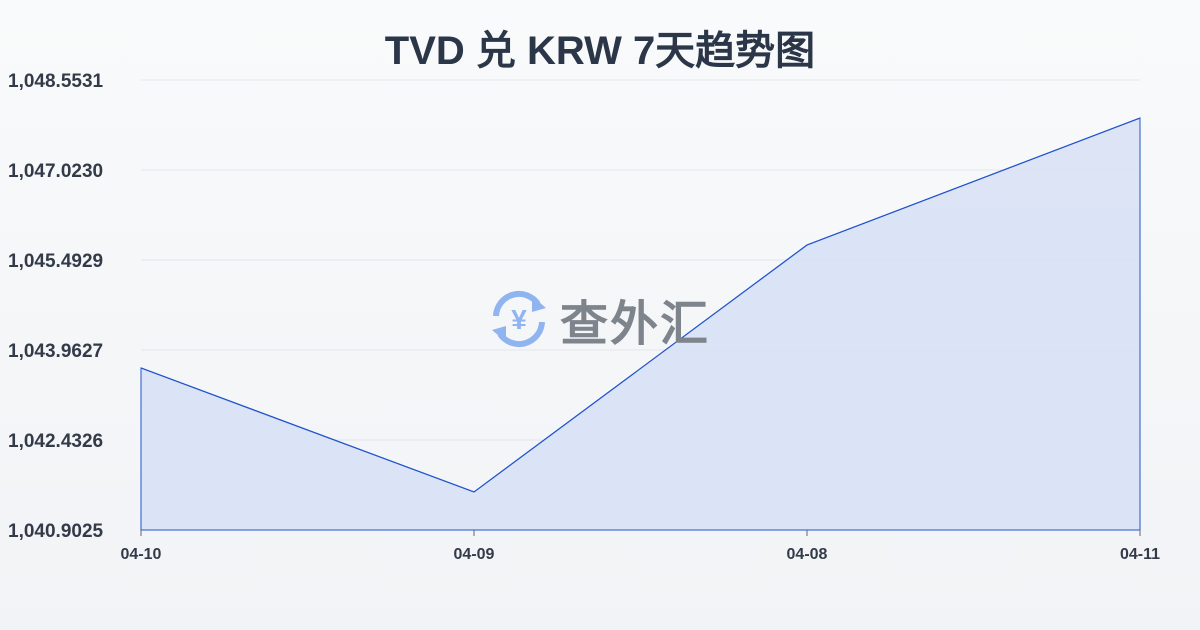  I want to click on x-tick-label: 04-08, so click(807, 554).